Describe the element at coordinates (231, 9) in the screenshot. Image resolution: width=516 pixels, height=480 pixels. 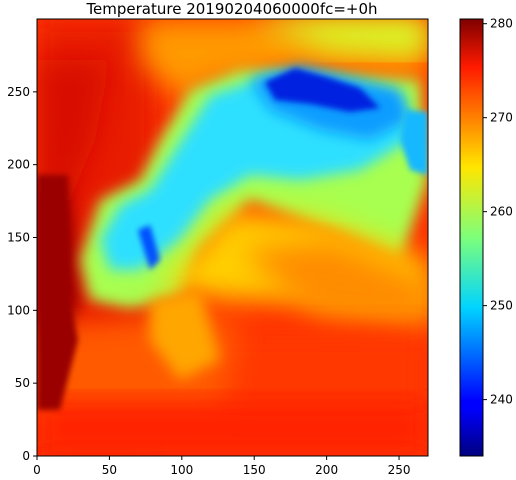
I see `chart-title: Temperature 20190204060000fc=+0h` at that location.